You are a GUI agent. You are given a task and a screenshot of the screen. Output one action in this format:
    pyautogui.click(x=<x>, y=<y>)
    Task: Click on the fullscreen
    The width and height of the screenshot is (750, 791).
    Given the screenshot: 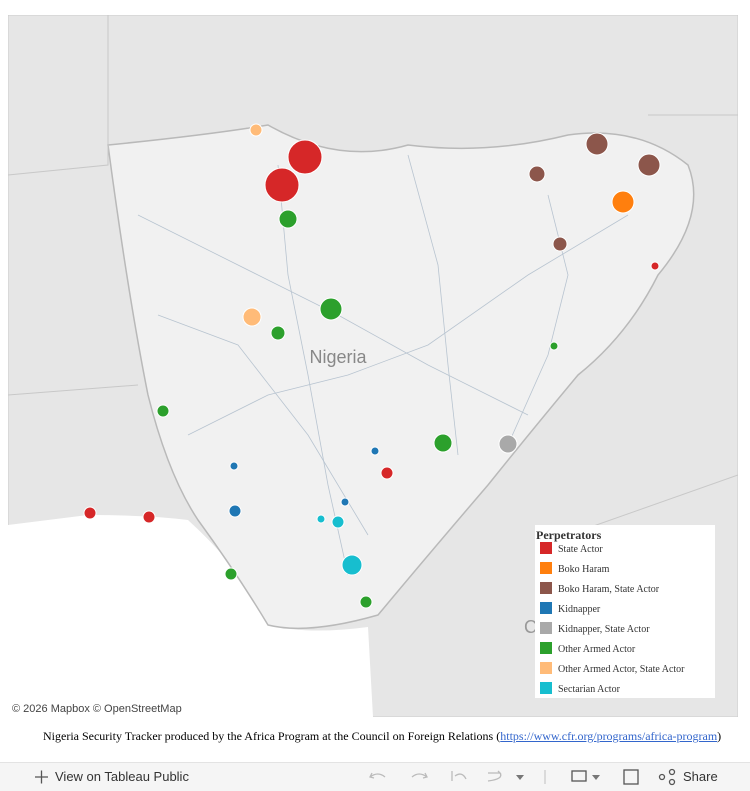 What is the action you would take?
    pyautogui.click(x=631, y=777)
    